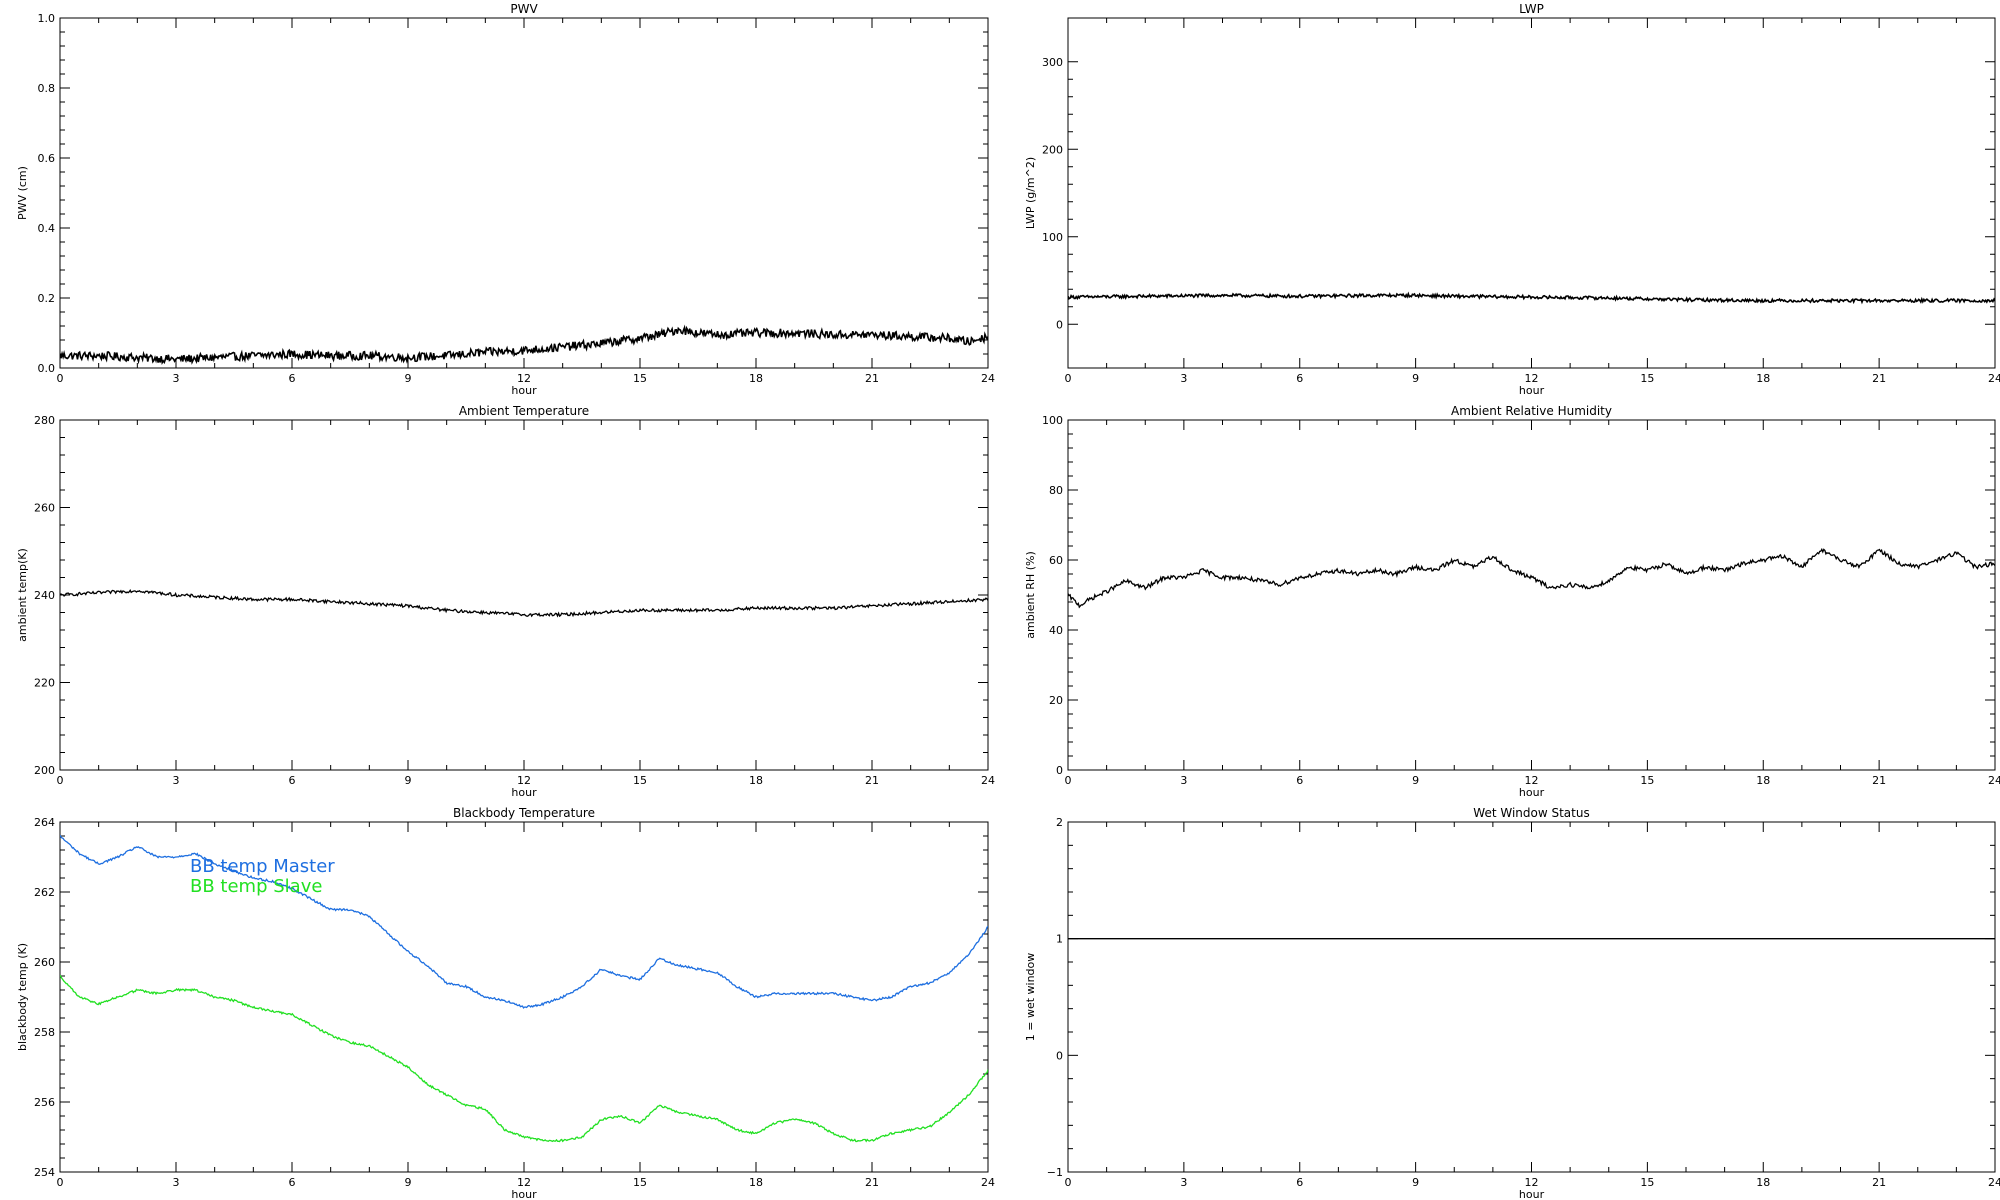  I want to click on legend-entry: BB temp Master, so click(262, 866).